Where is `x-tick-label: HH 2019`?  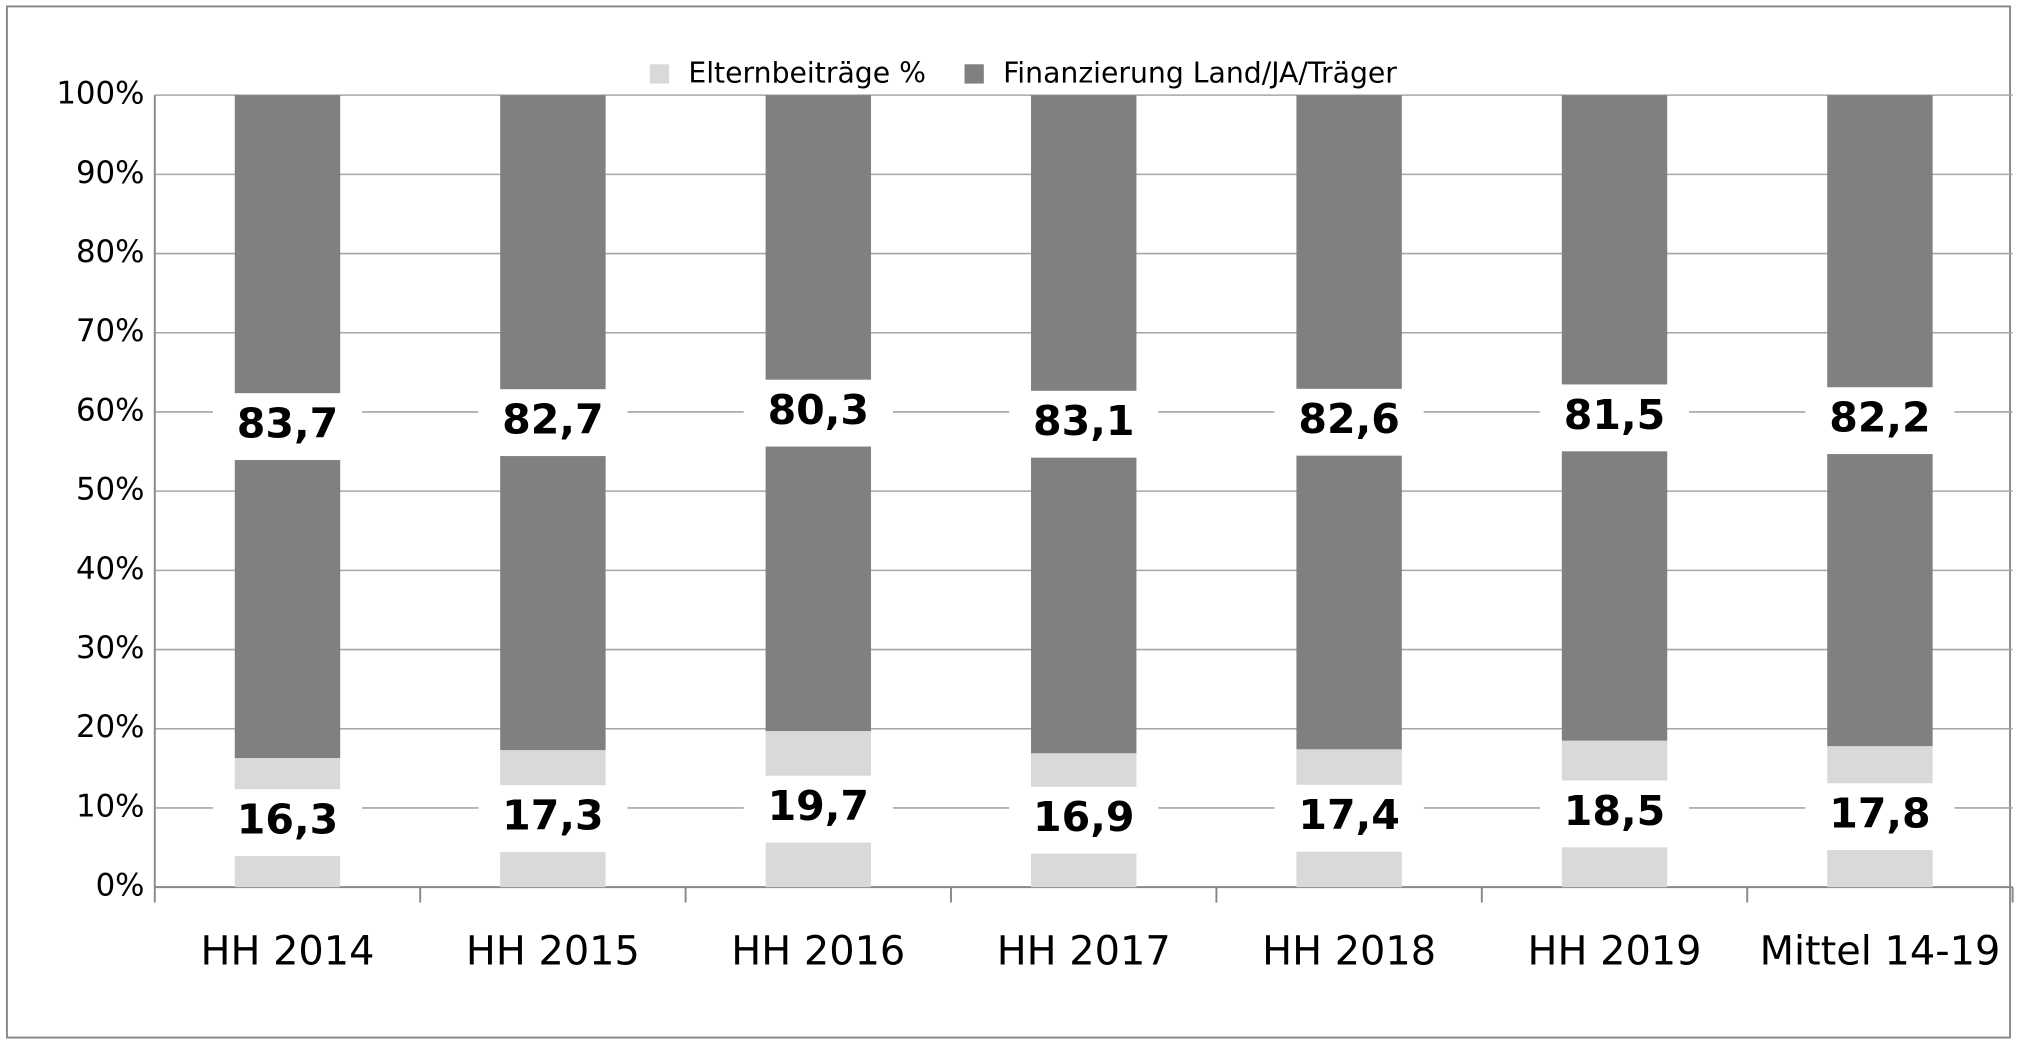 x-tick-label: HH 2019 is located at coordinates (1615, 952).